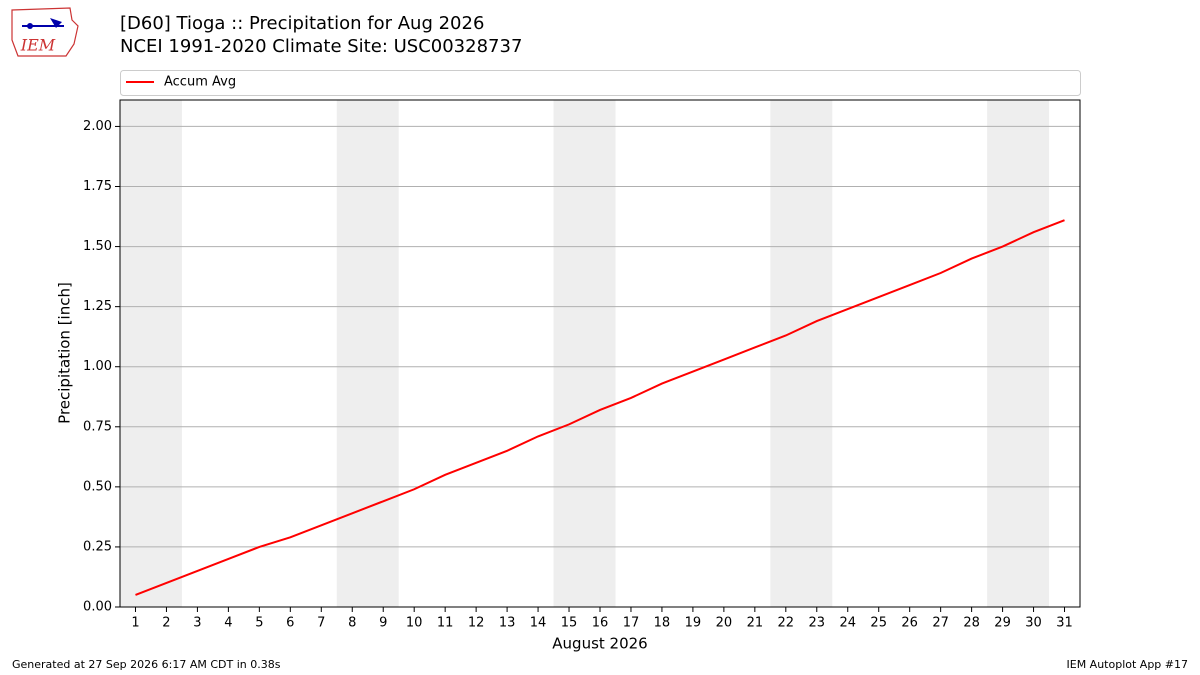 This screenshot has width=1200, height=675. What do you see at coordinates (476, 623) in the screenshot?
I see `x-tick-label: 12` at bounding box center [476, 623].